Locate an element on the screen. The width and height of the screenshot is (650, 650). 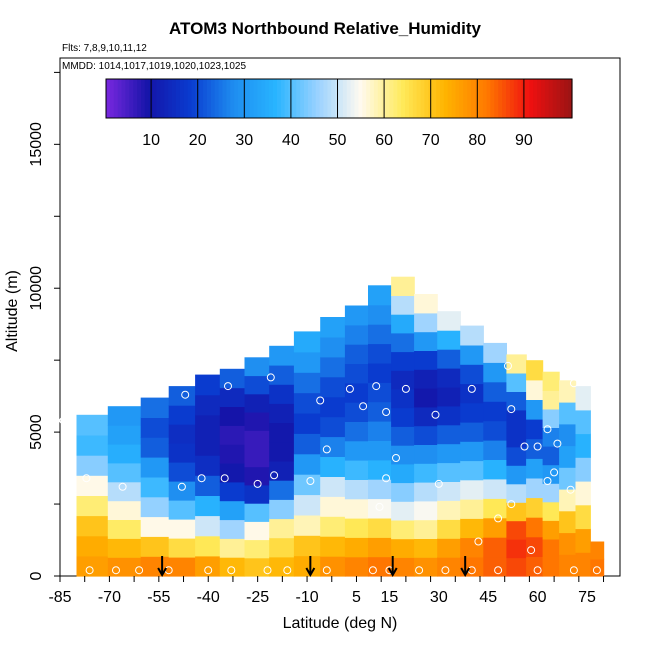
x-tick-label: -70 is located at coordinates (109, 597).